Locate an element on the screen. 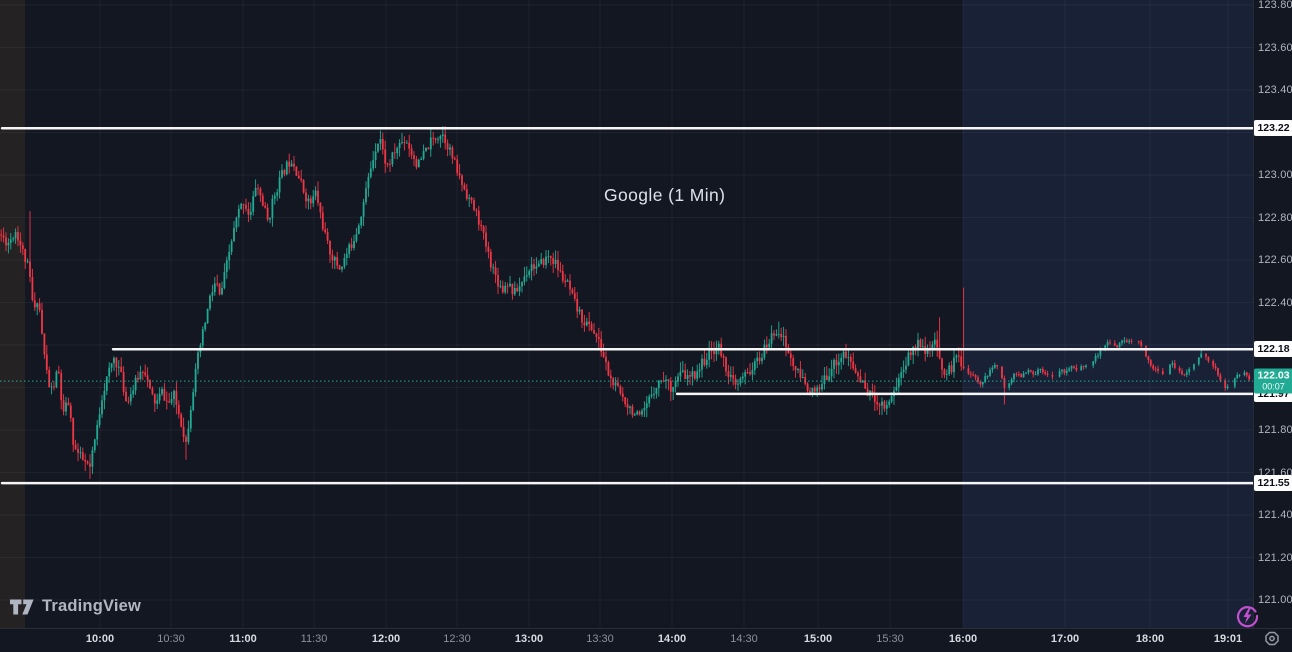 The image size is (1292, 652). price-line-label: 122.18 is located at coordinates (1273, 349).